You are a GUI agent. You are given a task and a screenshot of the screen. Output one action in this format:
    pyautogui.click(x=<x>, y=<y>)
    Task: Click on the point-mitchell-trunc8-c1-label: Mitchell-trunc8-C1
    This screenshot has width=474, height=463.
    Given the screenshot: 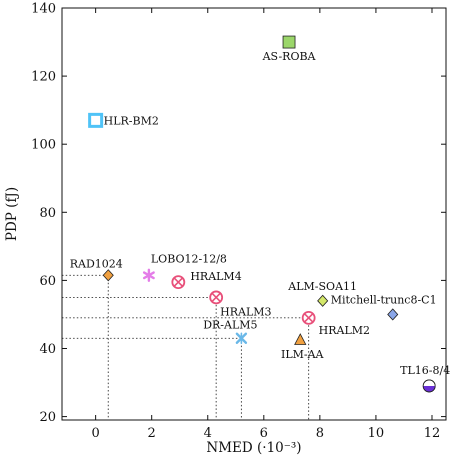 What is the action you would take?
    pyautogui.click(x=384, y=299)
    